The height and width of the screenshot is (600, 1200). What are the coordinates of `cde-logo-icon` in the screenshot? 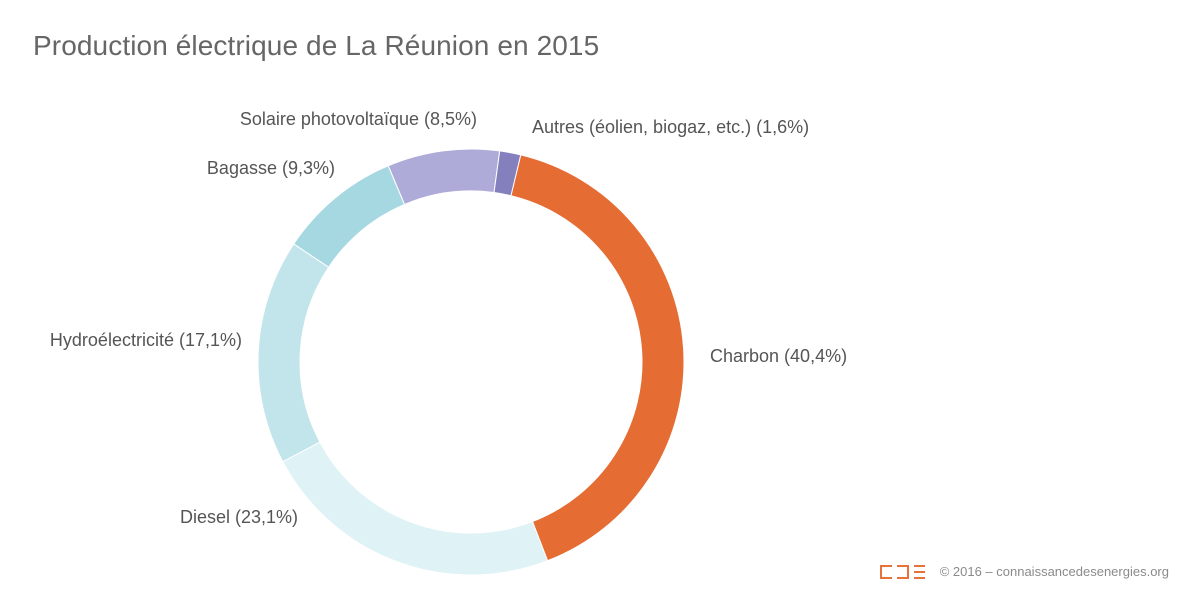 It's located at (902, 571).